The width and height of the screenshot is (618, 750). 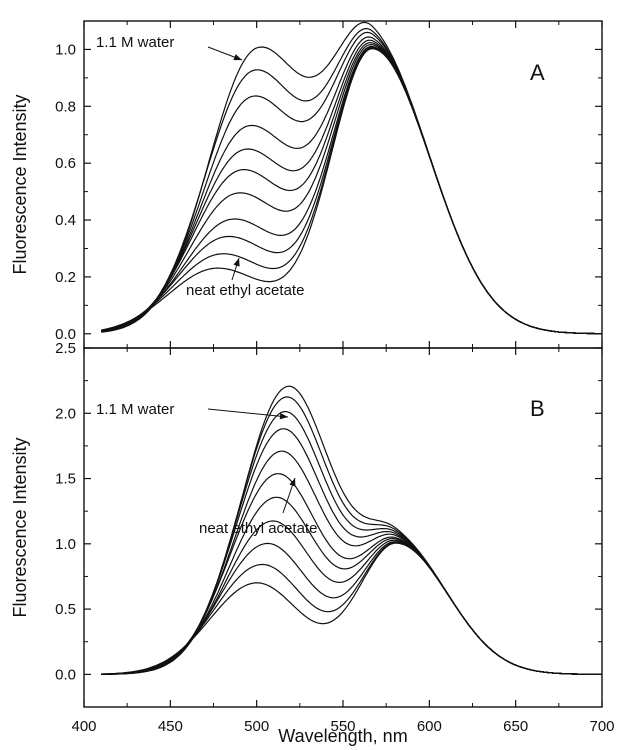 What do you see at coordinates (248, 413) in the screenshot?
I see `panel-b-arrow-top` at bounding box center [248, 413].